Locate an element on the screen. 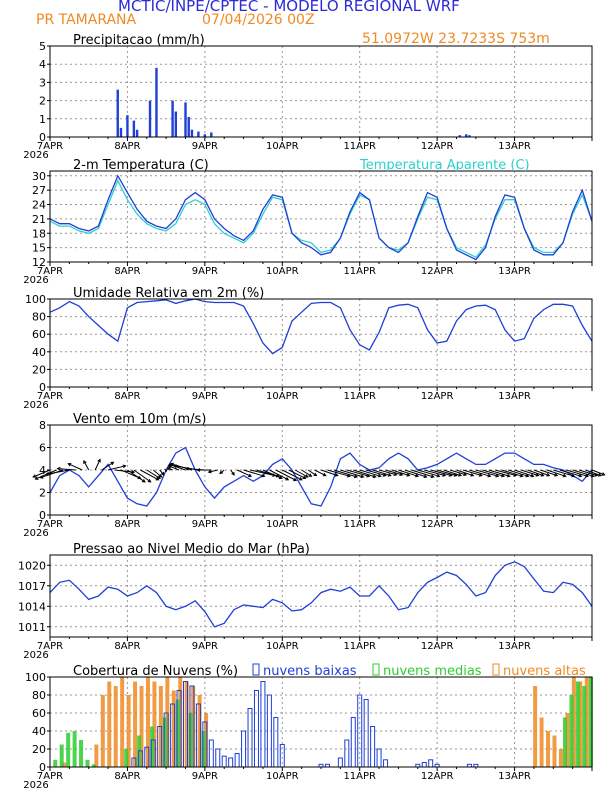 This screenshot has width=612, height=792. mslp-x-tick-label: 10APR is located at coordinates (282, 646).